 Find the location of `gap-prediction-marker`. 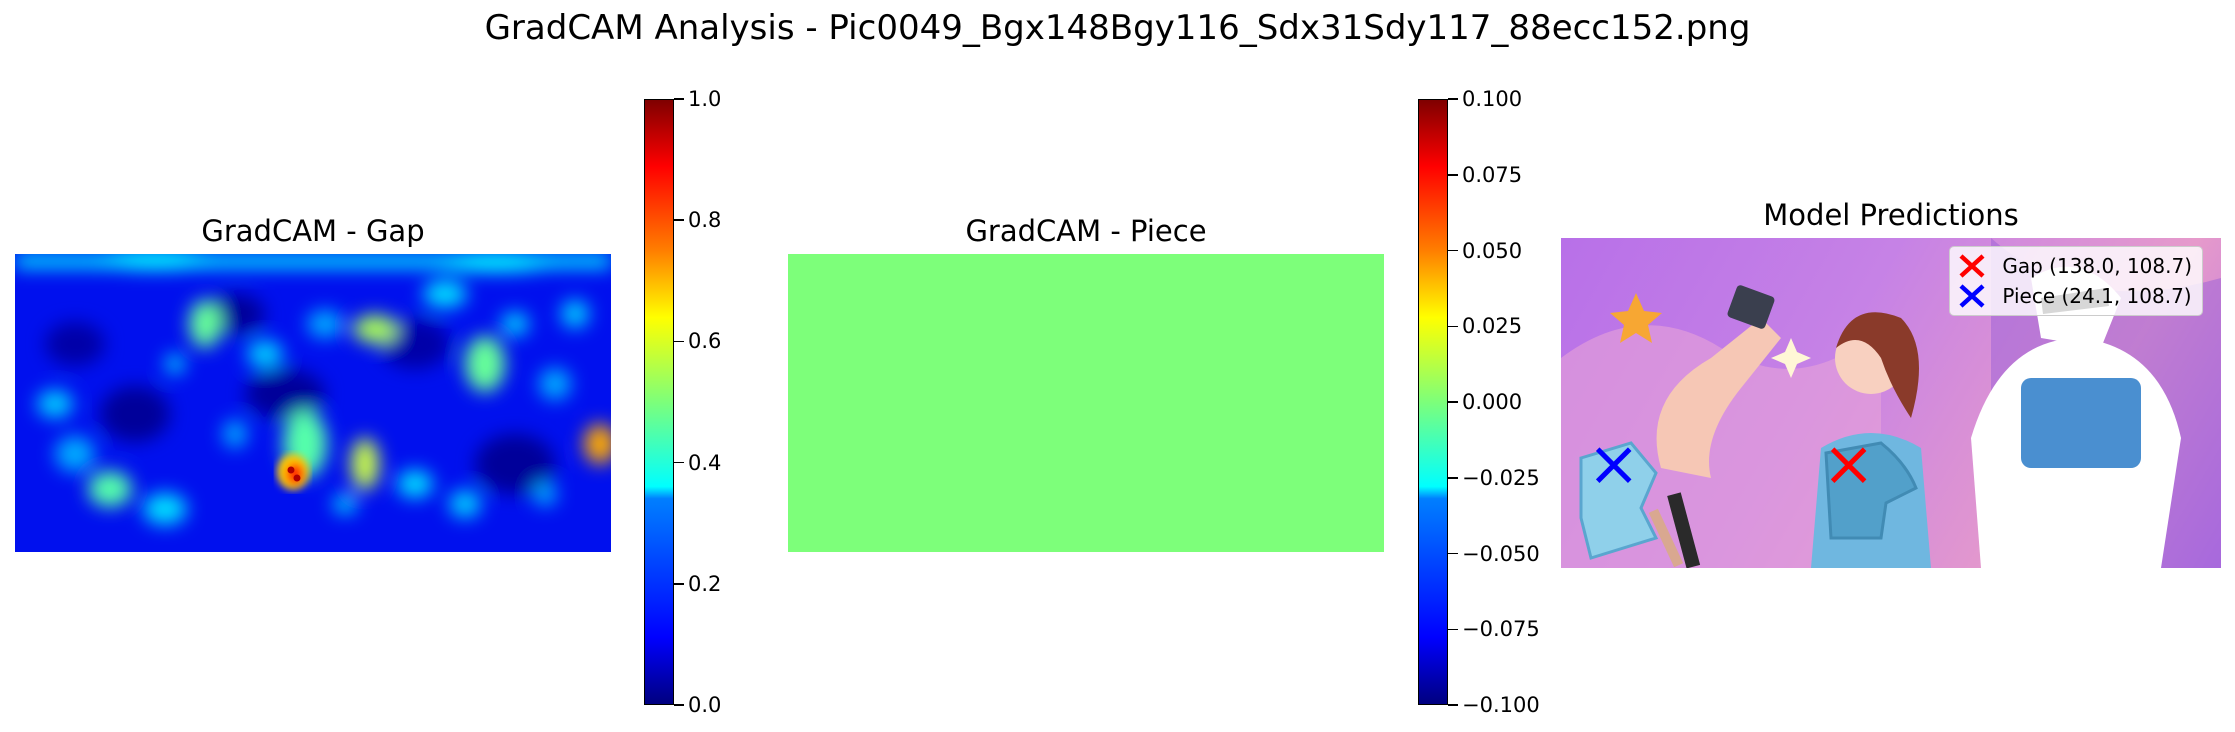

gap-prediction-marker is located at coordinates (1848, 465).